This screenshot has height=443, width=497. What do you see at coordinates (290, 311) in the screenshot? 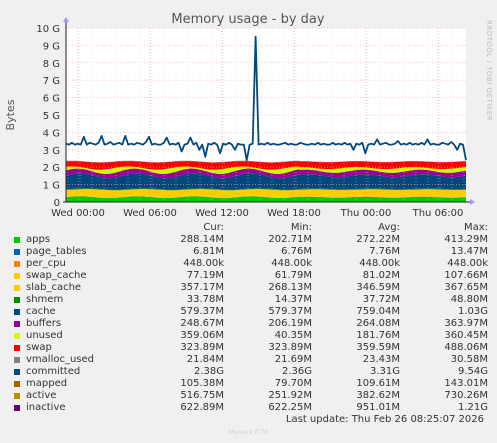
I see `legend-min: 579.37M` at bounding box center [290, 311].